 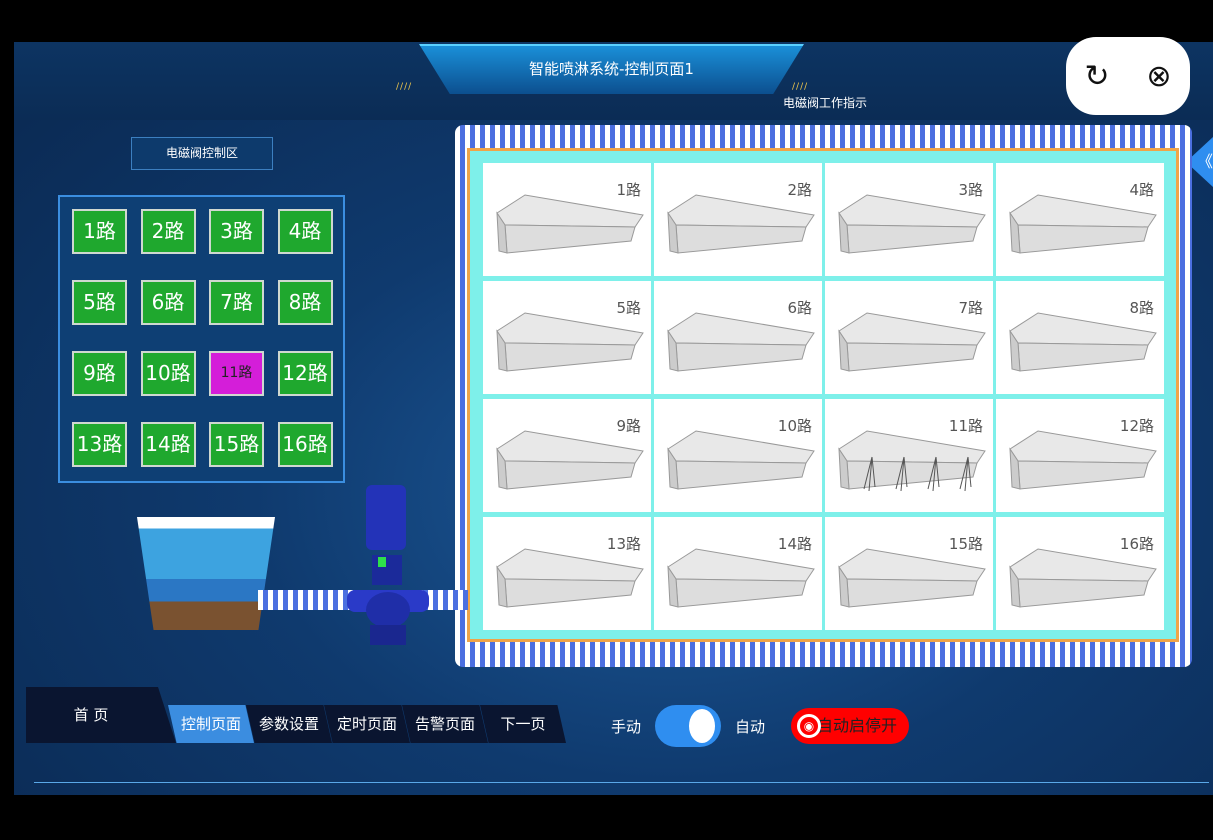 I want to click on valve-indicator: 11路, so click(x=909, y=455).